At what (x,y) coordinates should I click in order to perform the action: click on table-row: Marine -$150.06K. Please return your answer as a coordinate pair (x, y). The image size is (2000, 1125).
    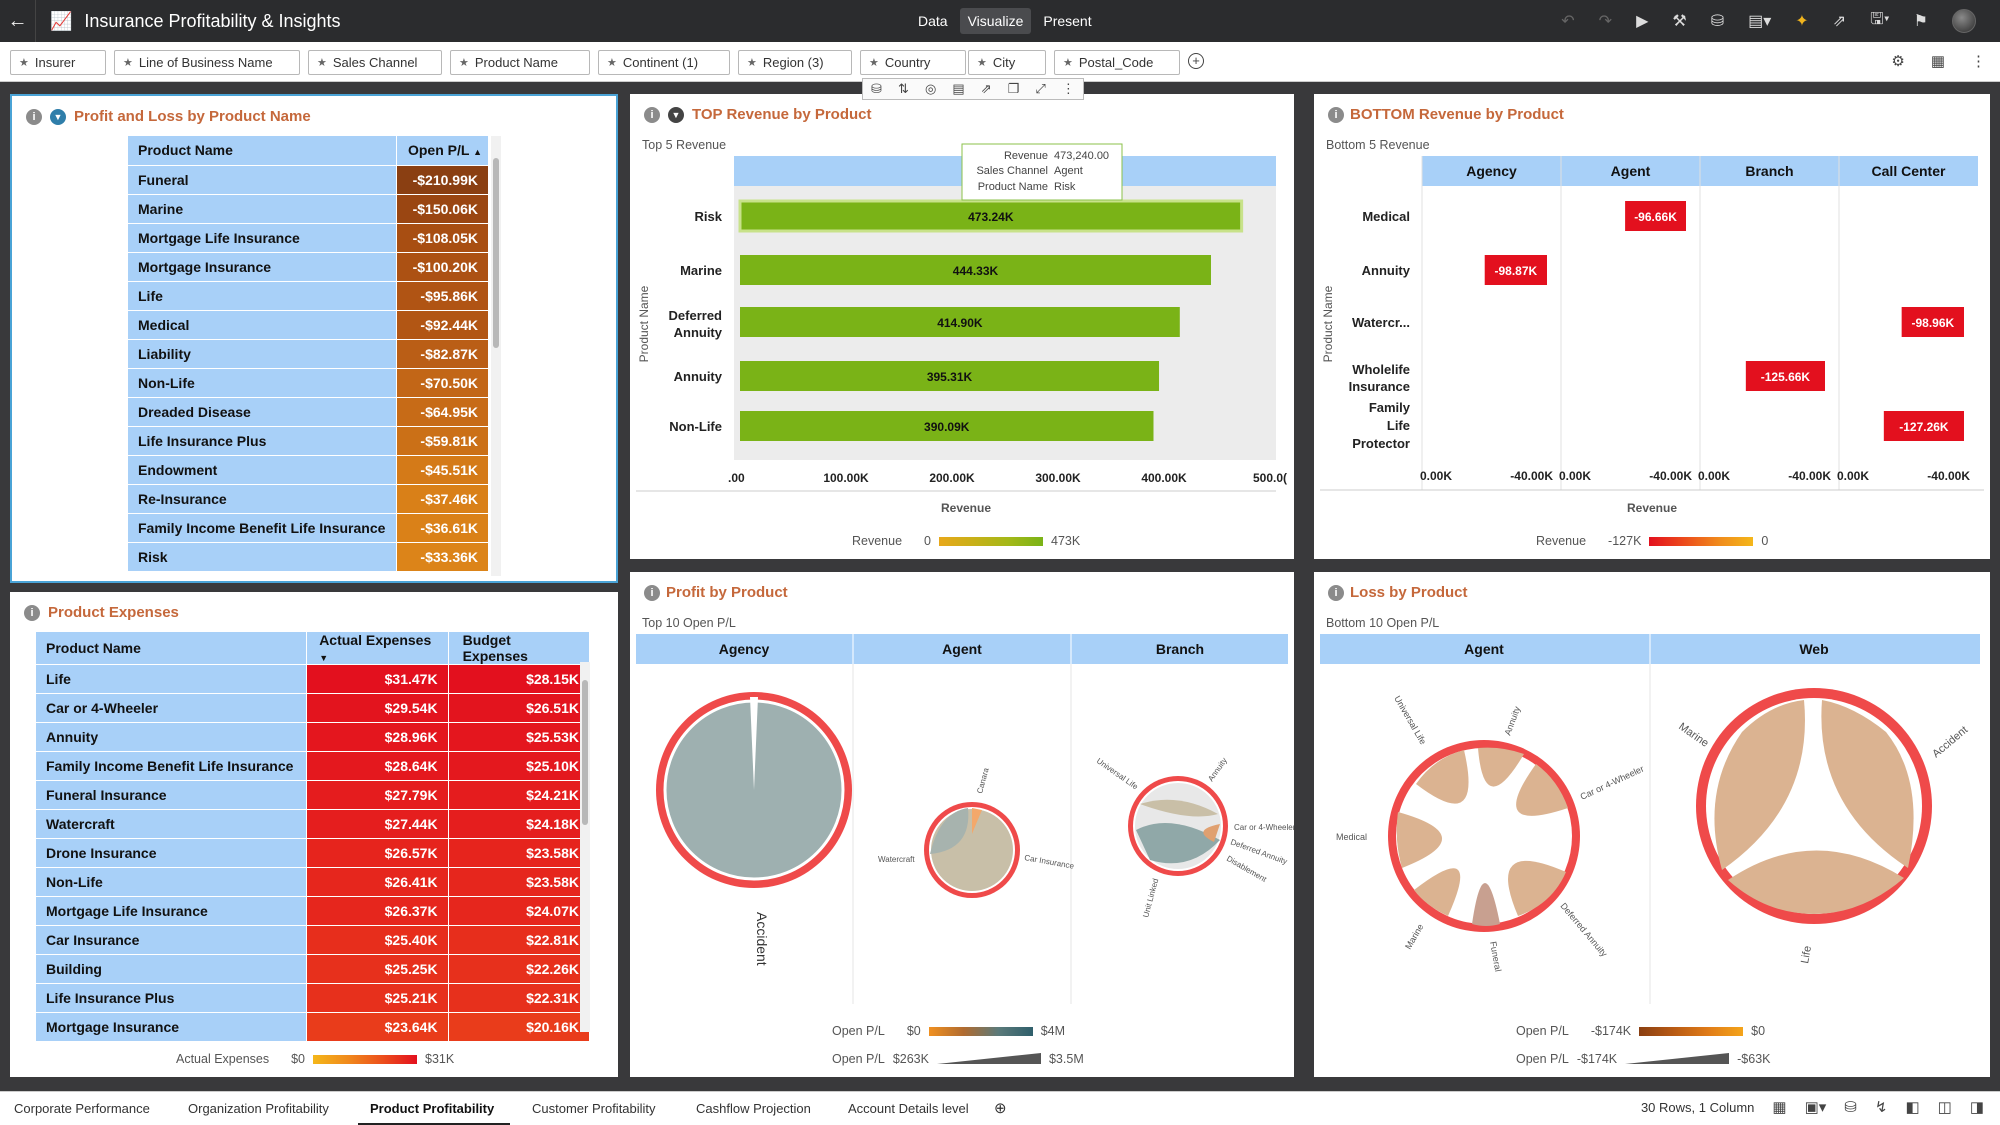
    Looking at the image, I should click on (308, 209).